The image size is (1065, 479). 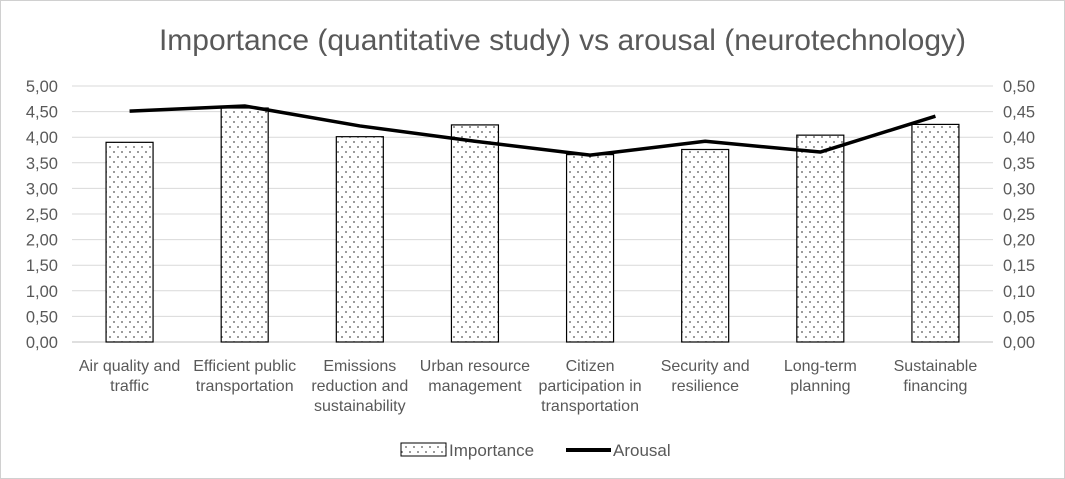 I want to click on left-axis-tick-label: 0,00, so click(x=42, y=343).